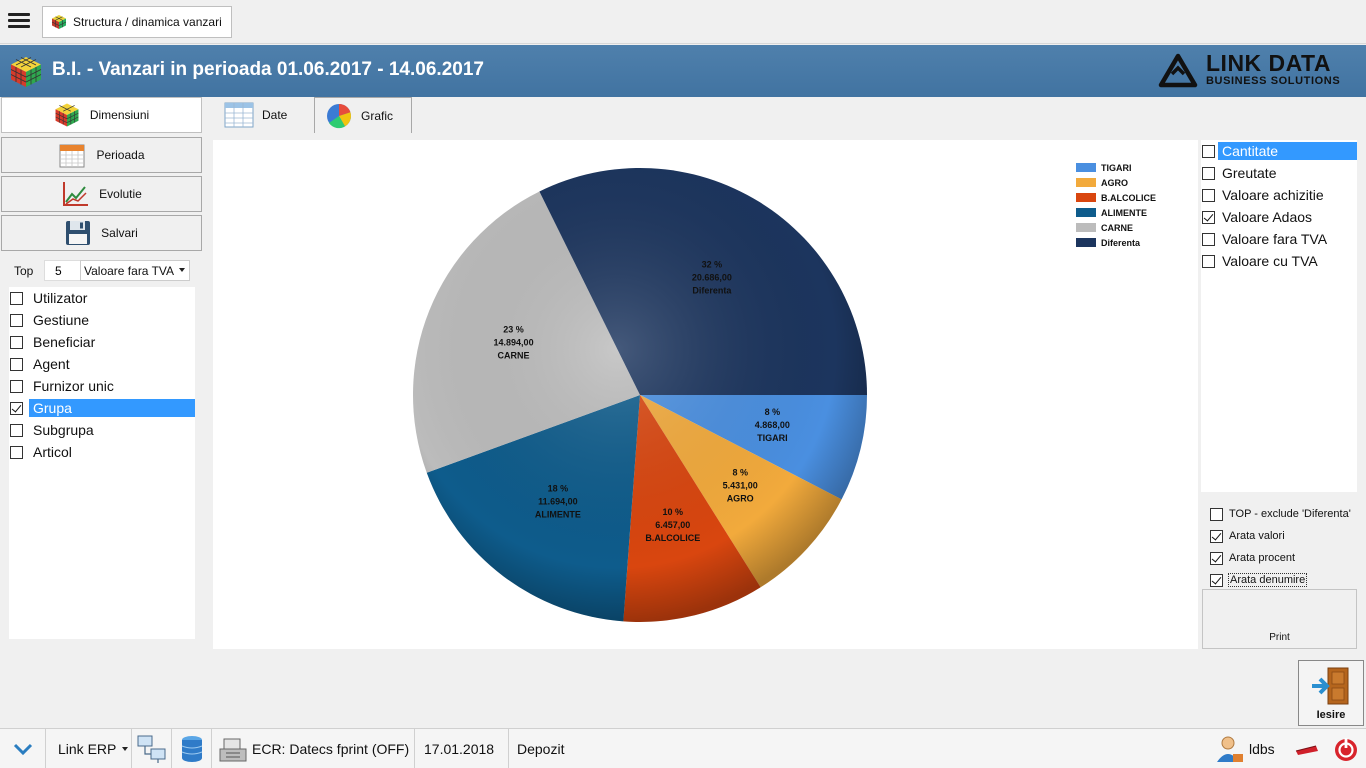 Image resolution: width=1366 pixels, height=768 pixels. What do you see at coordinates (1249, 173) in the screenshot?
I see `measure-label: Greutate` at bounding box center [1249, 173].